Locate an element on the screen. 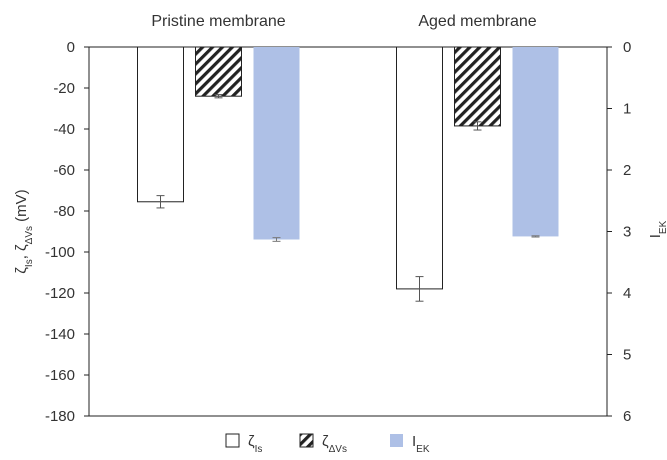 This screenshot has width=667, height=460. bar-2-pristine is located at coordinates (218, 71).